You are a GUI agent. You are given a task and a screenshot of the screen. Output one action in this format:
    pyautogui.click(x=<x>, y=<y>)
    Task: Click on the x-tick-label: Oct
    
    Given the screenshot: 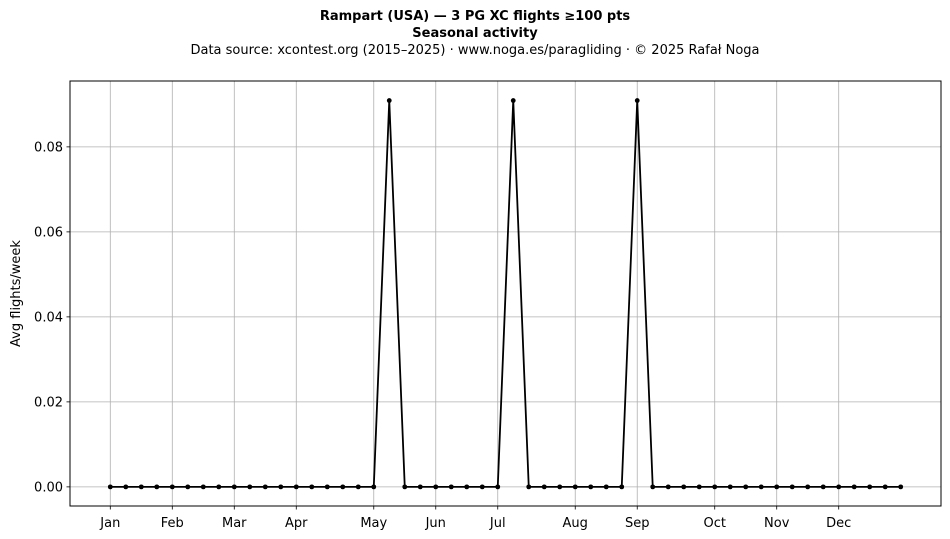 What is the action you would take?
    pyautogui.click(x=714, y=523)
    